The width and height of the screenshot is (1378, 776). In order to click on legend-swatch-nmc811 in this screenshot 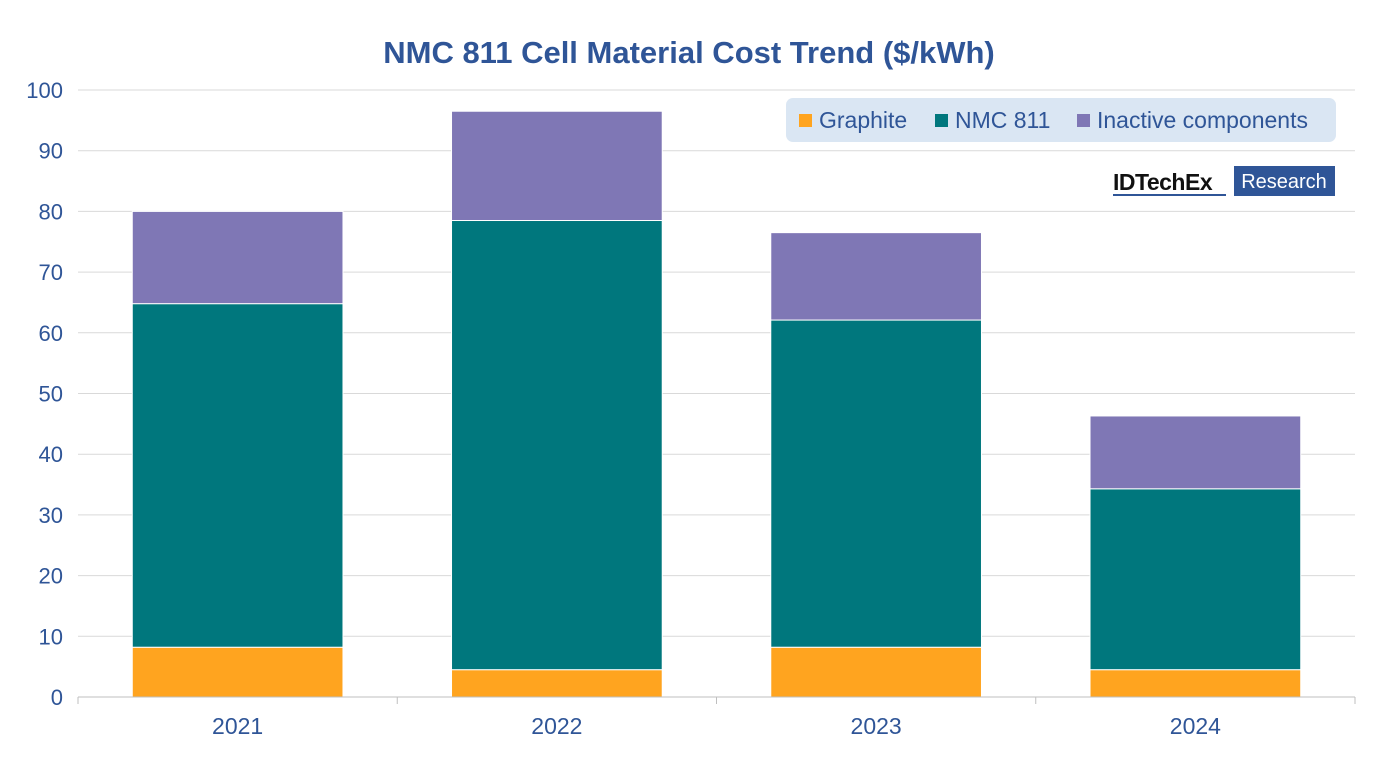, I will do `click(941, 120)`.